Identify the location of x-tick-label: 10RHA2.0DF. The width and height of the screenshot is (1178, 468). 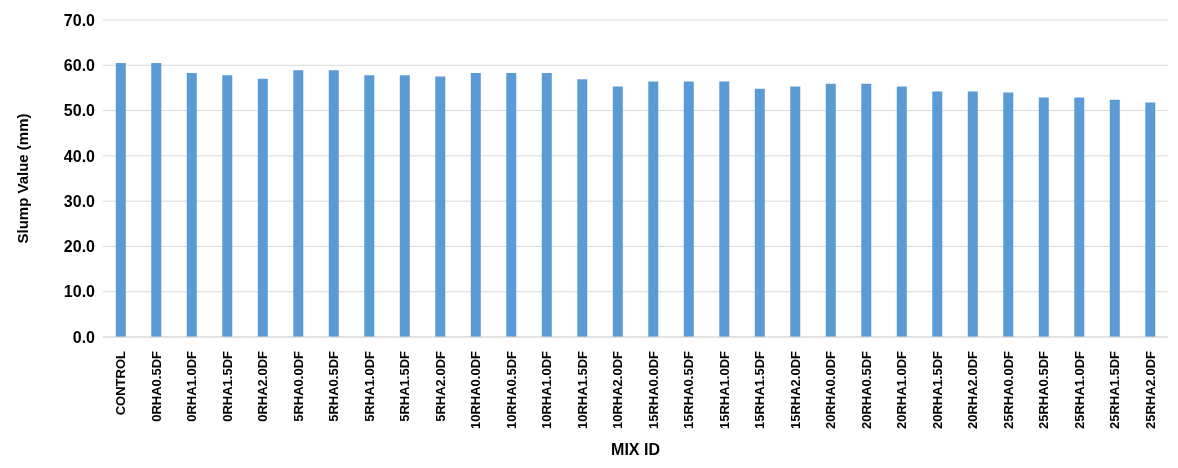
(618, 390).